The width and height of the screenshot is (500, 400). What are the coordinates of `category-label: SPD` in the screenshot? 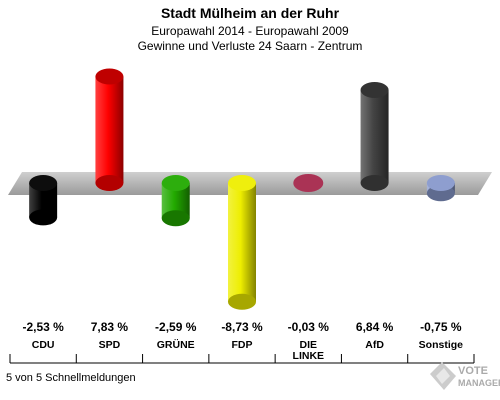 It's located at (110, 345).